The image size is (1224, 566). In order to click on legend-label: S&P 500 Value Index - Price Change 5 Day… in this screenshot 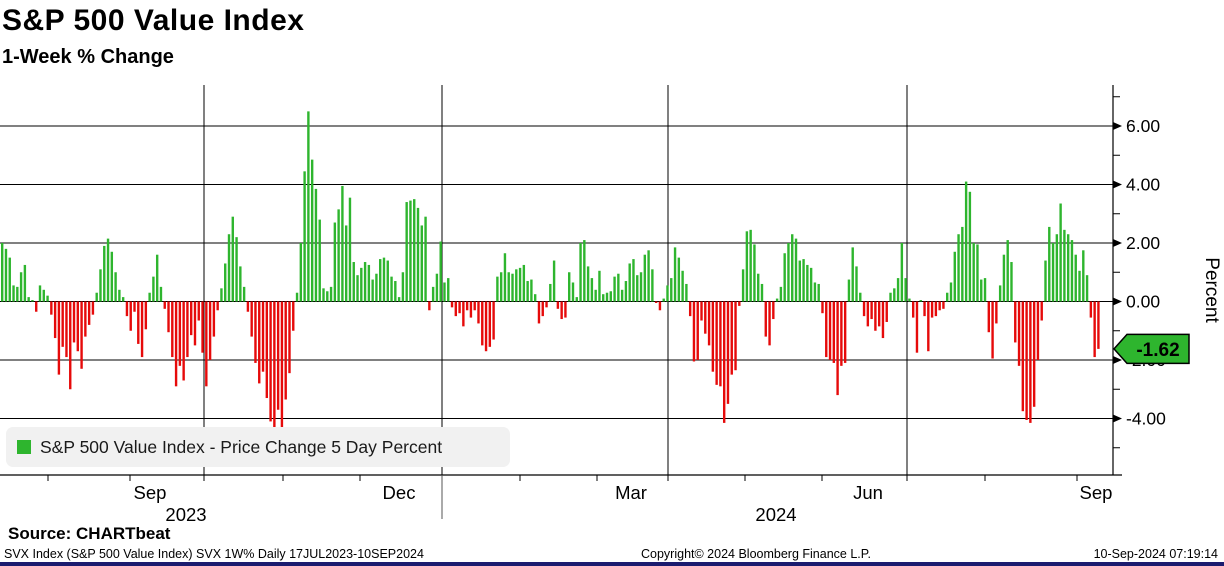, I will do `click(241, 446)`.